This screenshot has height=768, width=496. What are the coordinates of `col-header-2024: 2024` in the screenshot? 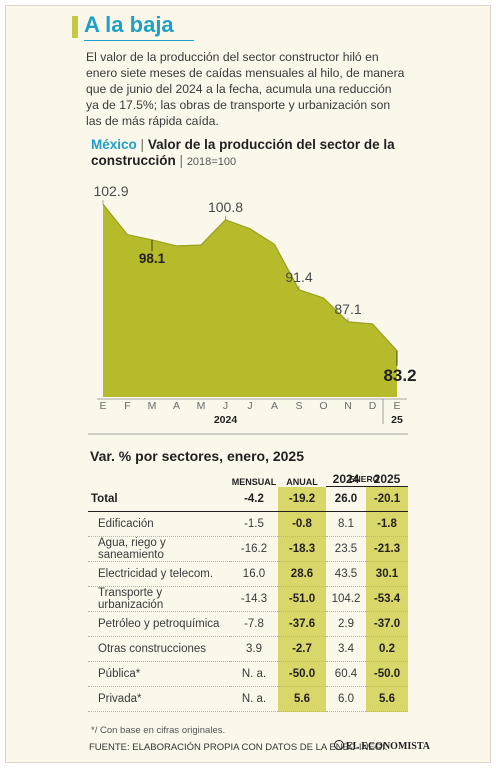 It's located at (346, 478).